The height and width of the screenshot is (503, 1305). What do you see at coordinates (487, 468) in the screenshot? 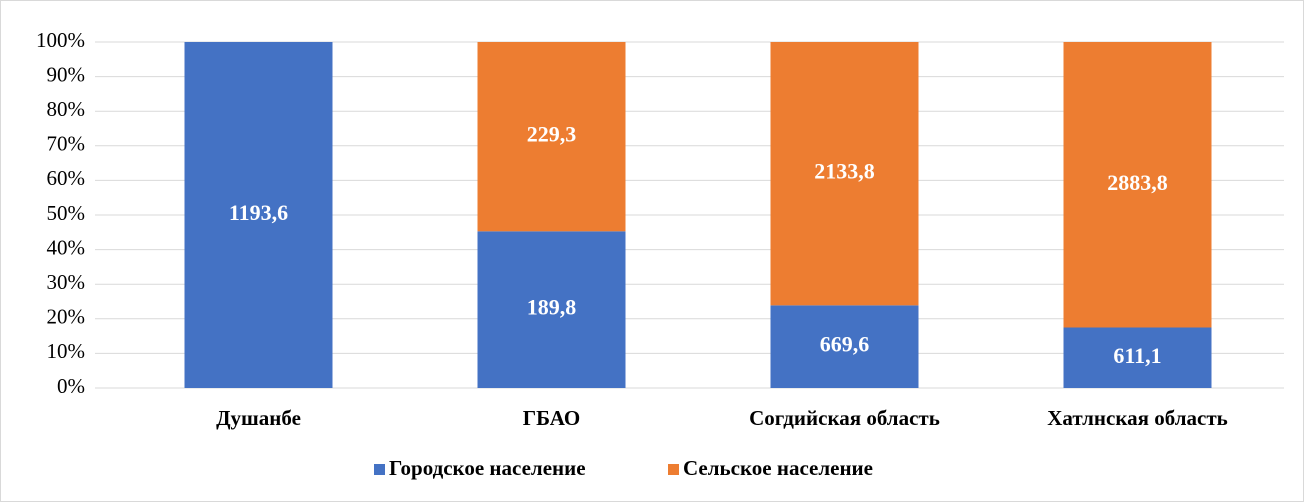
I see `legend-label: Городское население` at bounding box center [487, 468].